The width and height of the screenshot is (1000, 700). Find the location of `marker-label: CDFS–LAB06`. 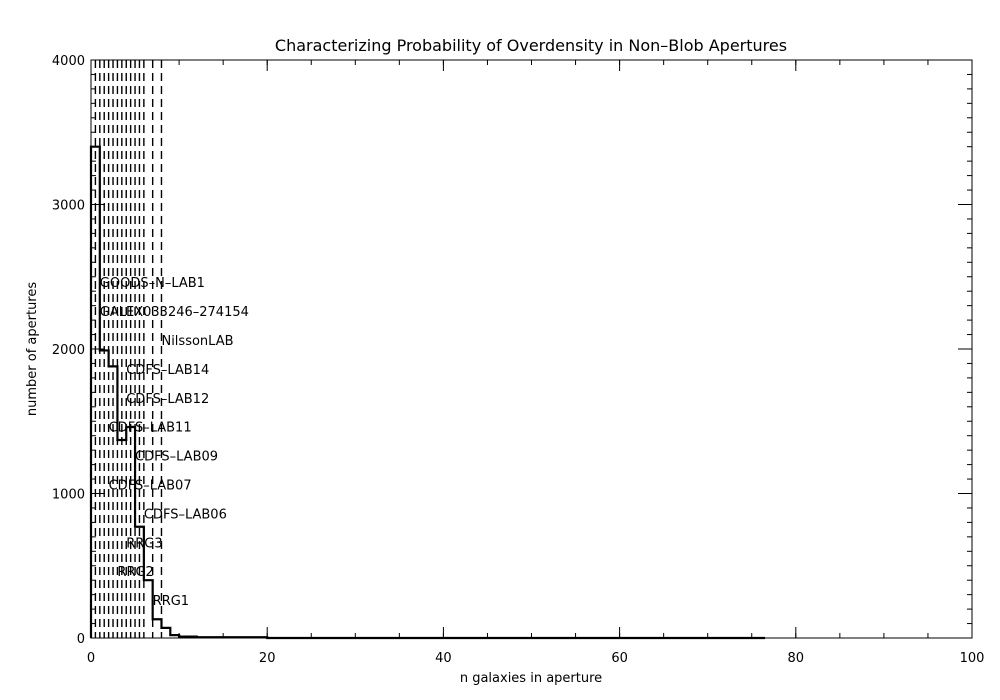

marker-label: CDFS–LAB06 is located at coordinates (185, 514).